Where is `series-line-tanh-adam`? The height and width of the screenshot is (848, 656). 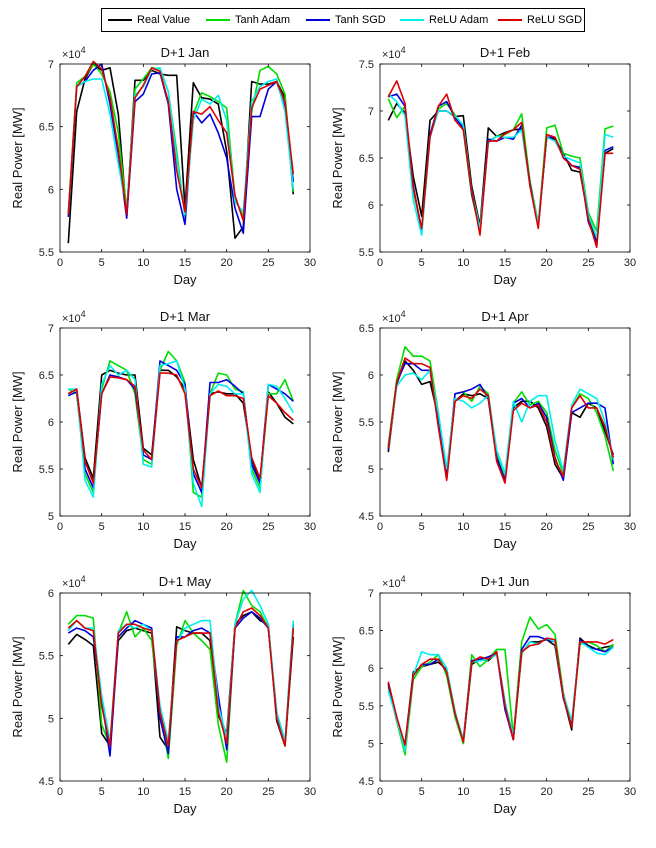 series-line-tanh-adam is located at coordinates (501, 412).